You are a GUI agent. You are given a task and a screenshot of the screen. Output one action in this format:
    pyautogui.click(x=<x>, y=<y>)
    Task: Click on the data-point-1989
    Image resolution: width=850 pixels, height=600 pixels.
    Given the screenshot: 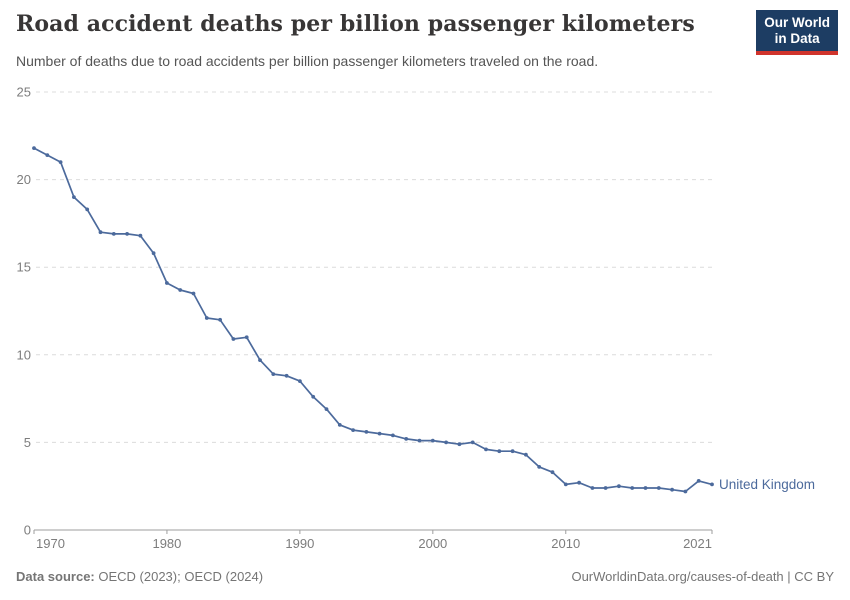 What is the action you would take?
    pyautogui.click(x=286, y=375)
    